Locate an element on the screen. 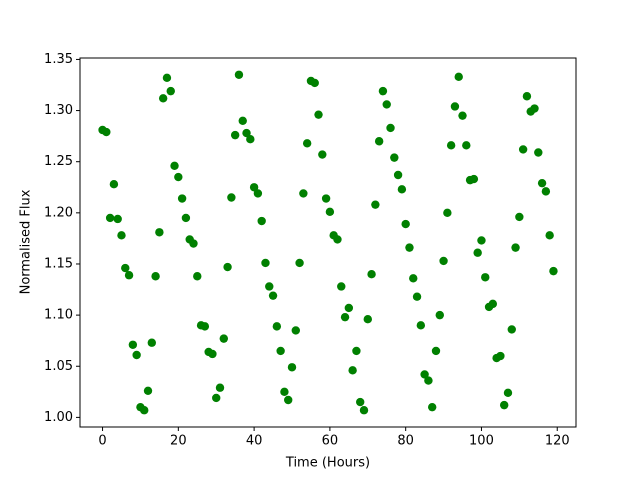  y-tick-label: 1.10 is located at coordinates (58, 315).